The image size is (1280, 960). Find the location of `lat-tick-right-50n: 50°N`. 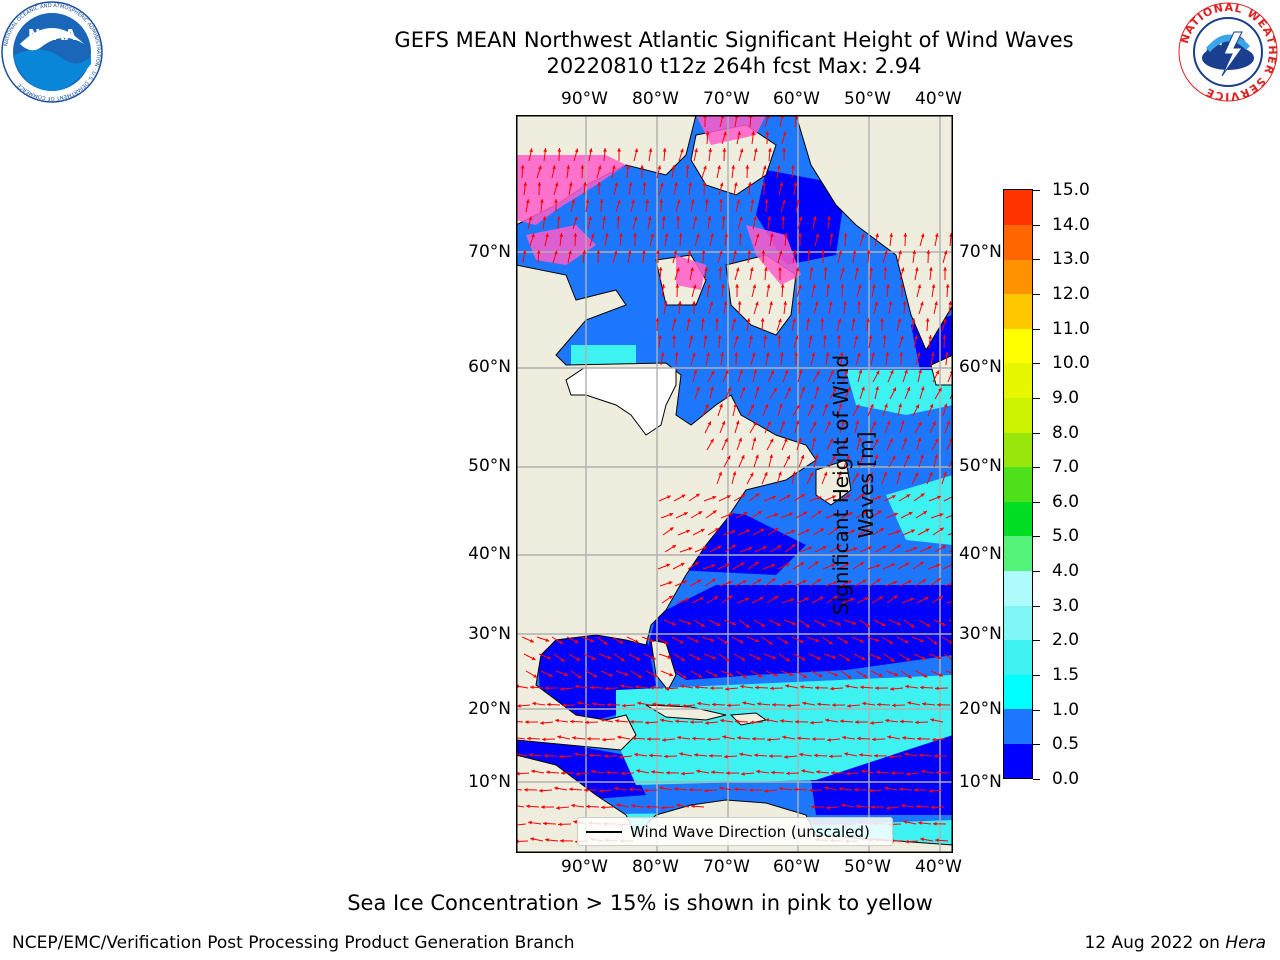

lat-tick-right-50n: 50°N is located at coordinates (980, 466).